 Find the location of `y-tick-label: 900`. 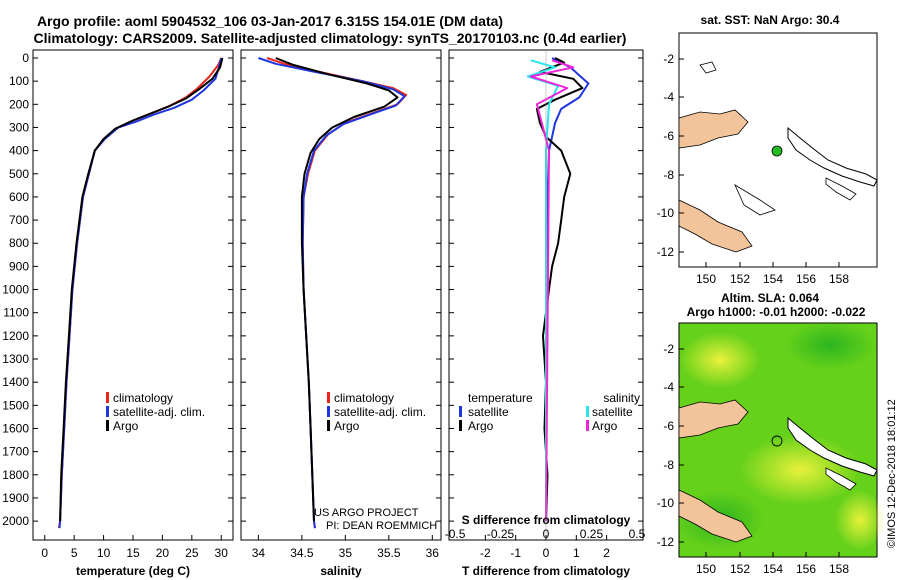

y-tick-label: 900 is located at coordinates (19, 266).